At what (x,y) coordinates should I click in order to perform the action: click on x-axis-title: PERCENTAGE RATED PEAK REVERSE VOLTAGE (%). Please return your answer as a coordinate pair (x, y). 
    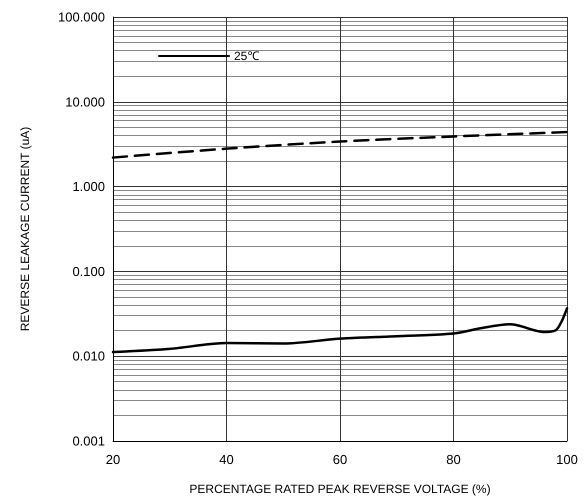
    Looking at the image, I should click on (340, 489).